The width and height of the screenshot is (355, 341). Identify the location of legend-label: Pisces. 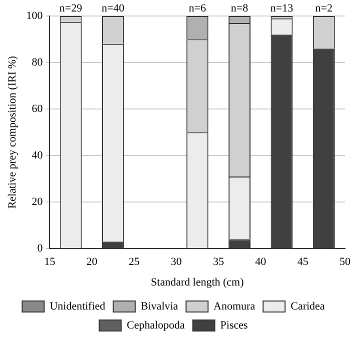
(234, 325).